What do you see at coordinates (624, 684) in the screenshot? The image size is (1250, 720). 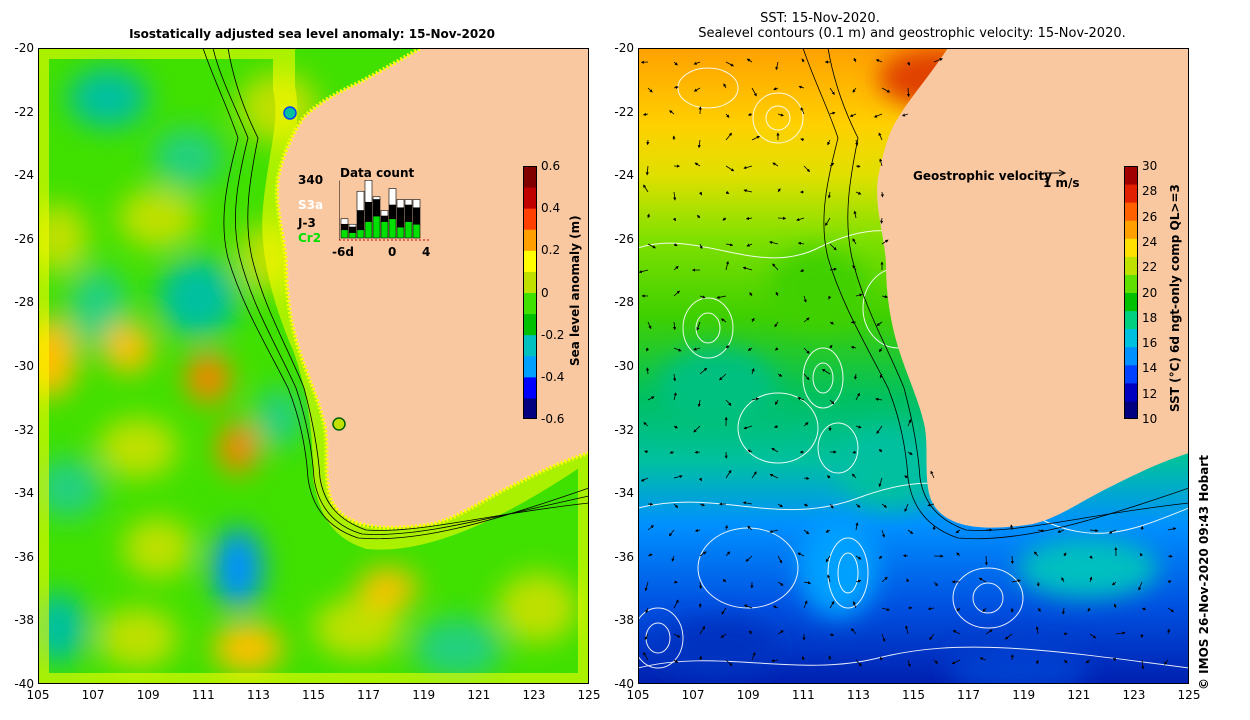 I see `latitude-tick-label: -40` at bounding box center [624, 684].